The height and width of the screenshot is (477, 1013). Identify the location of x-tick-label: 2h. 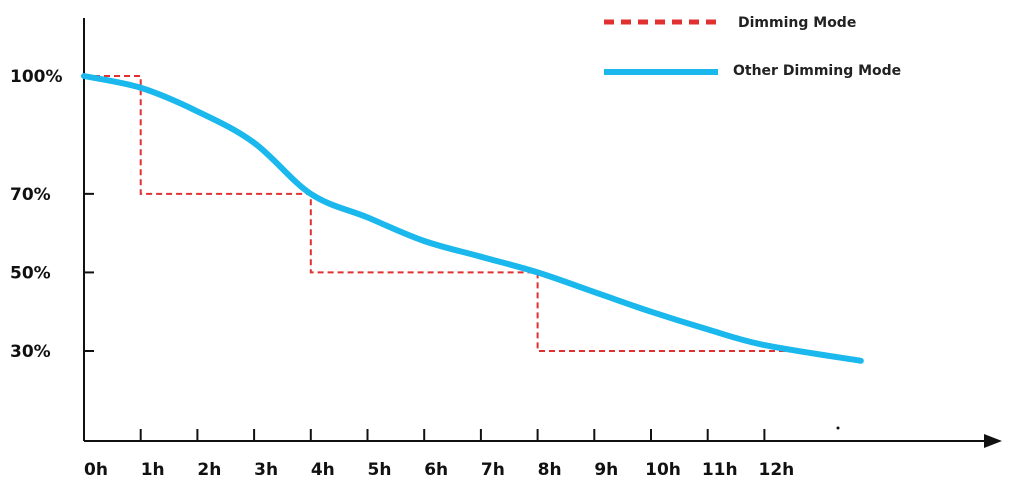
(209, 468).